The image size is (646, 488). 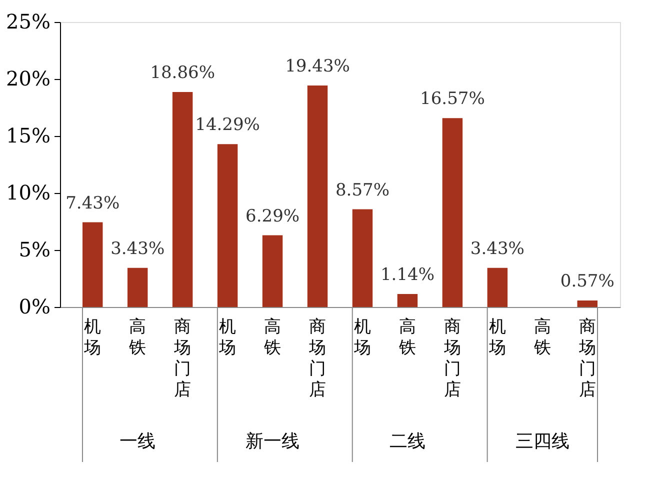 What do you see at coordinates (542, 441) in the screenshot?
I see `text: 三四线` at bounding box center [542, 441].